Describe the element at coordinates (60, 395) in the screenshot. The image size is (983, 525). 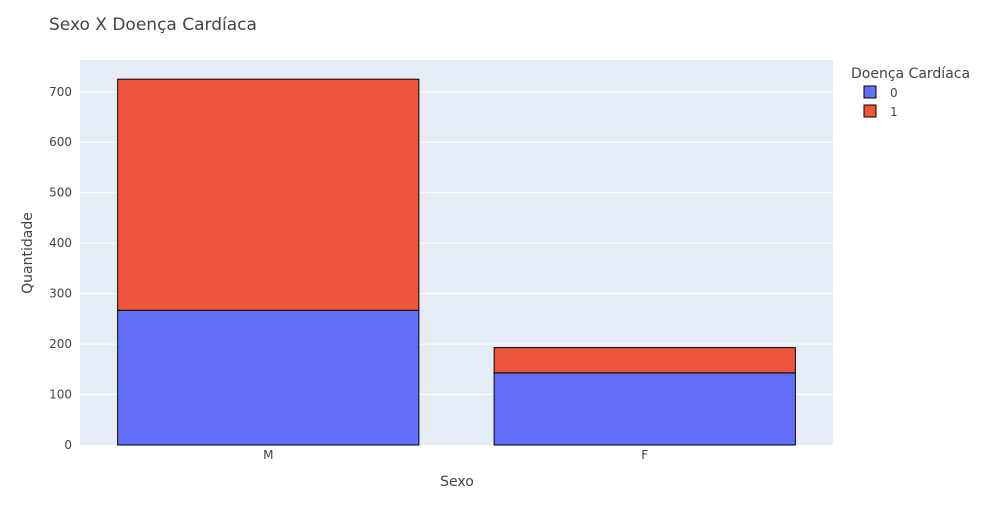
I see `y-tick-label: 100` at that location.